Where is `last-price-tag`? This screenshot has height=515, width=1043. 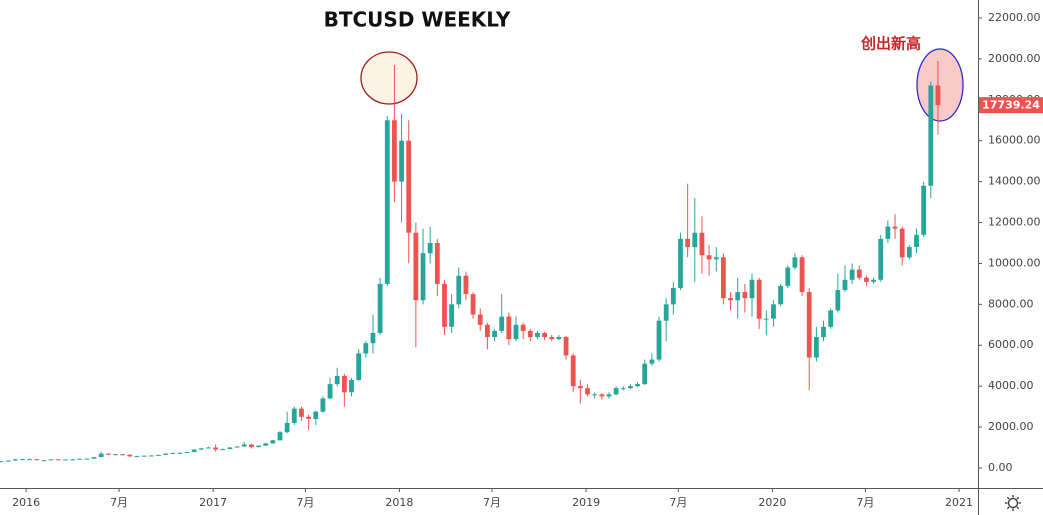 last-price-tag is located at coordinates (1011, 105).